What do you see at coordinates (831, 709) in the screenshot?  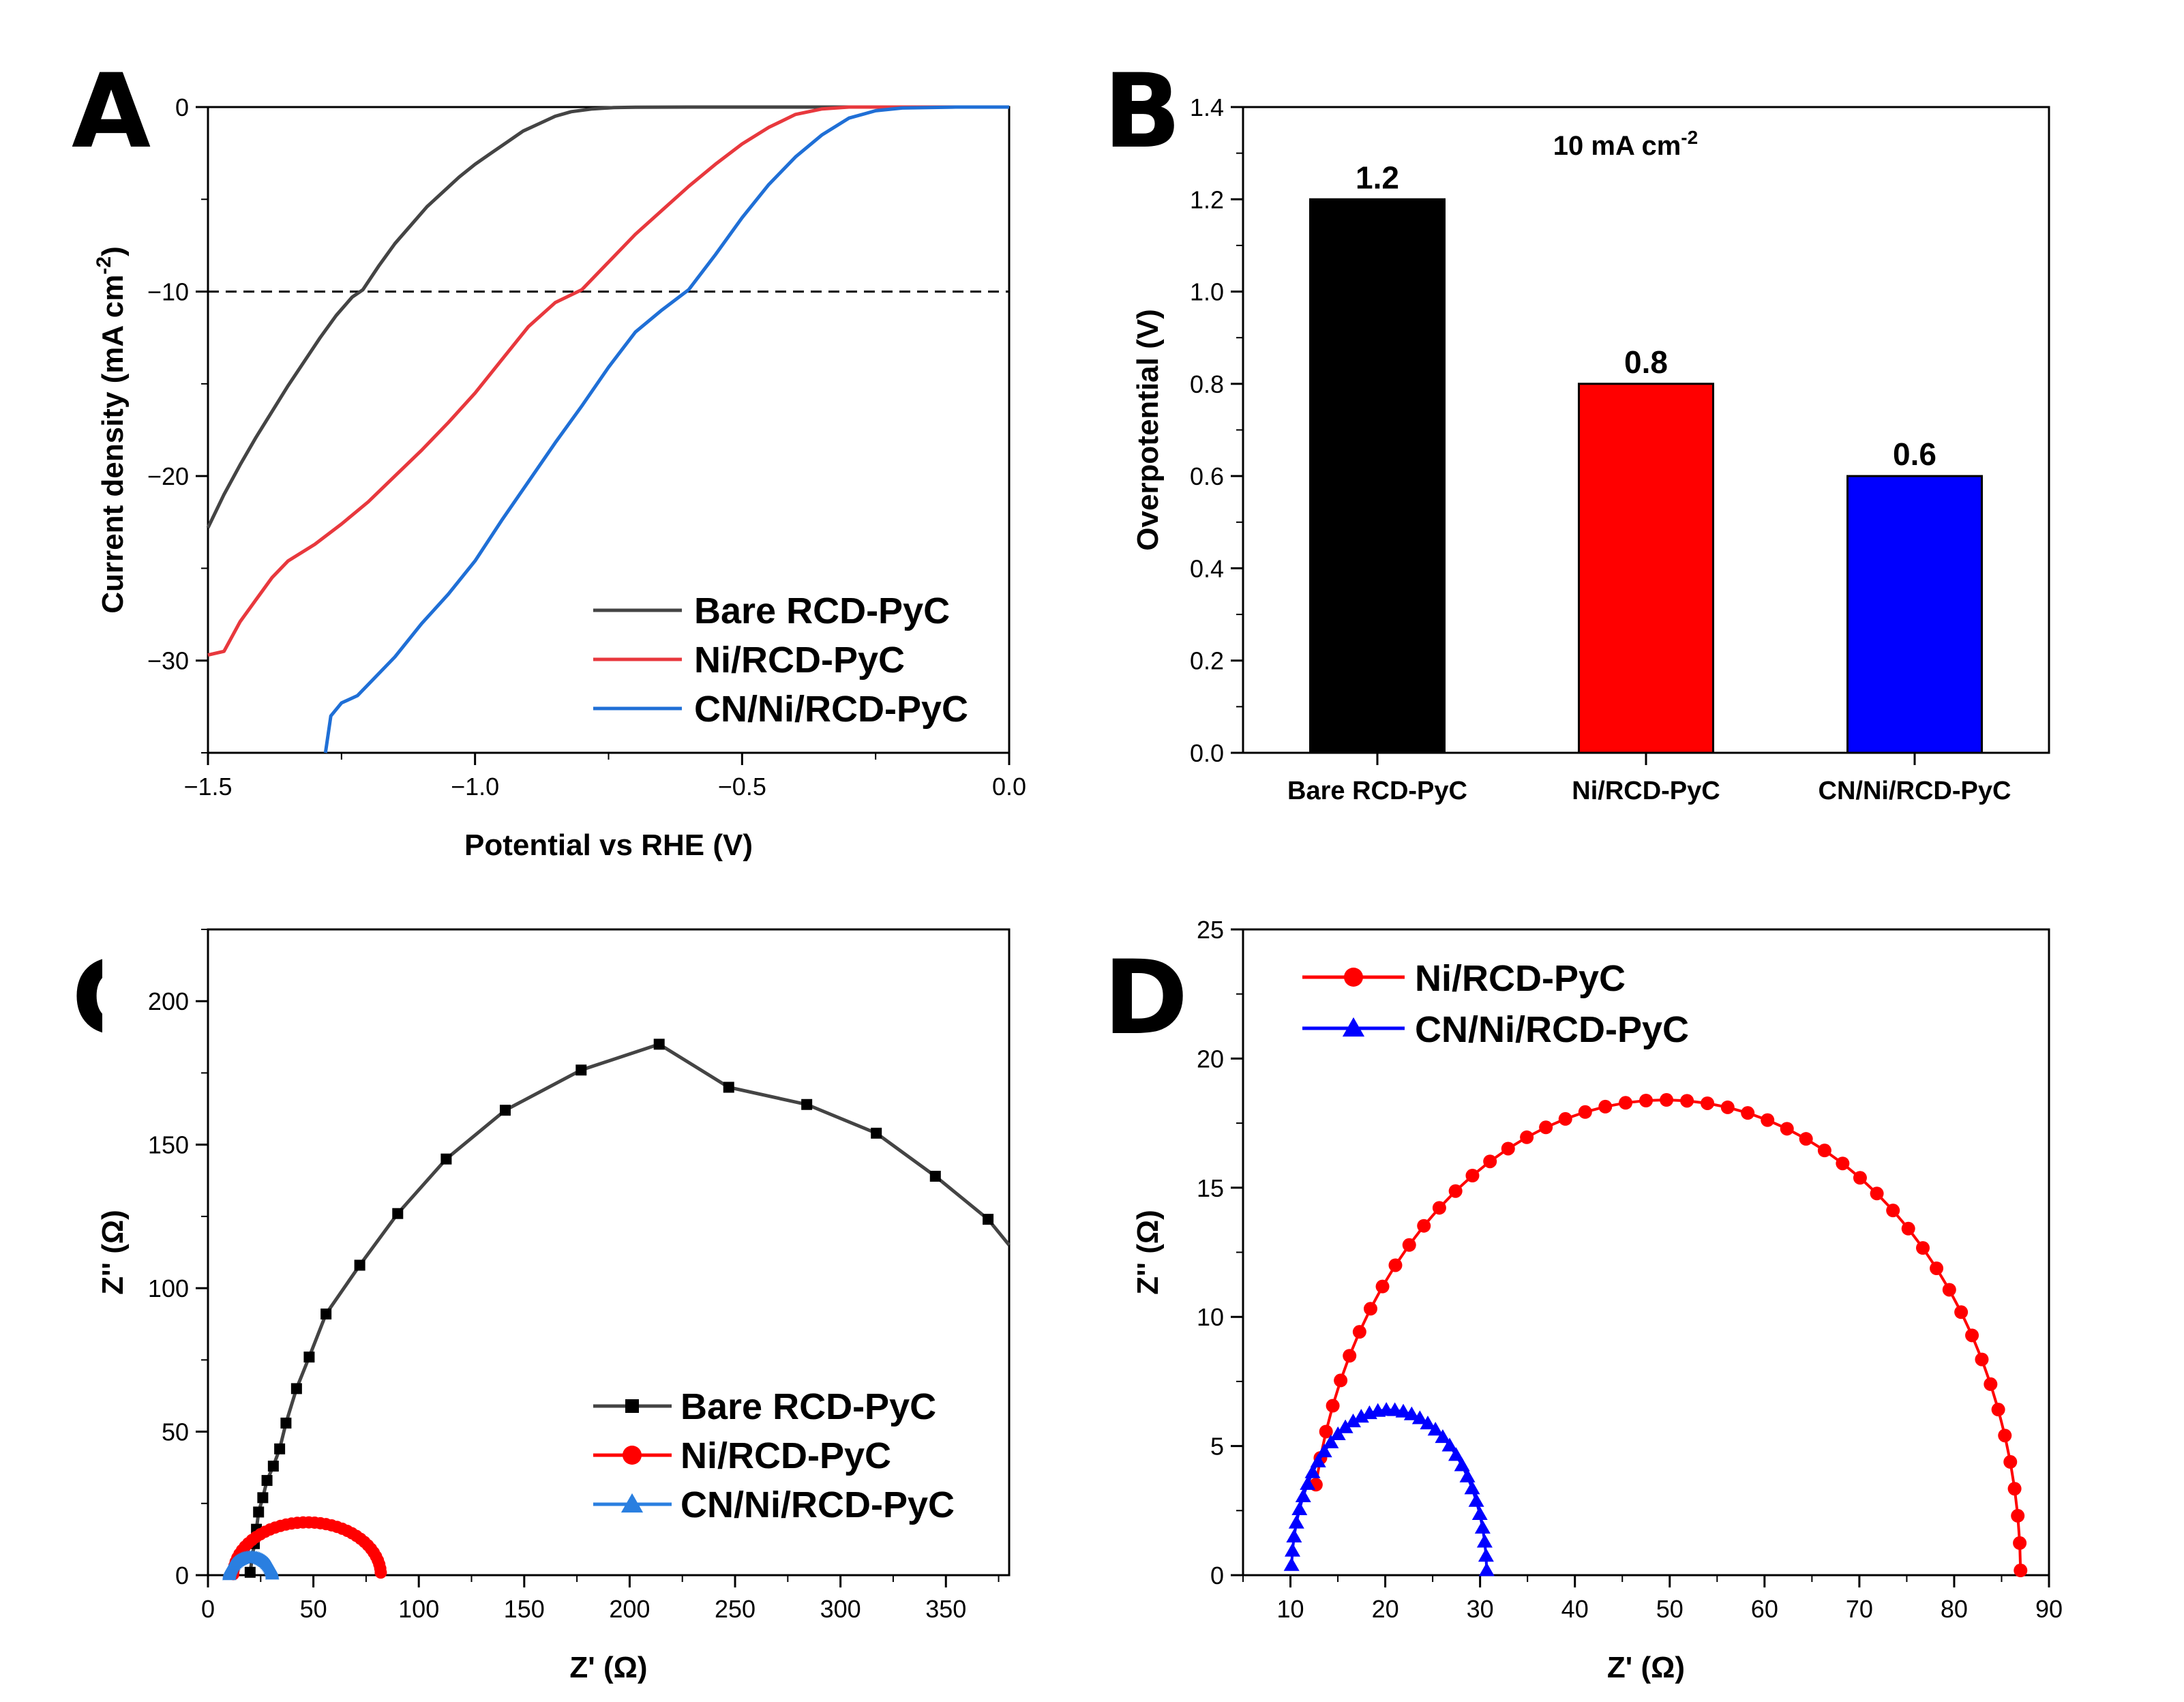 I see `panel-a-legend-label-3: CN/Ni/RCD-PyC` at bounding box center [831, 709].